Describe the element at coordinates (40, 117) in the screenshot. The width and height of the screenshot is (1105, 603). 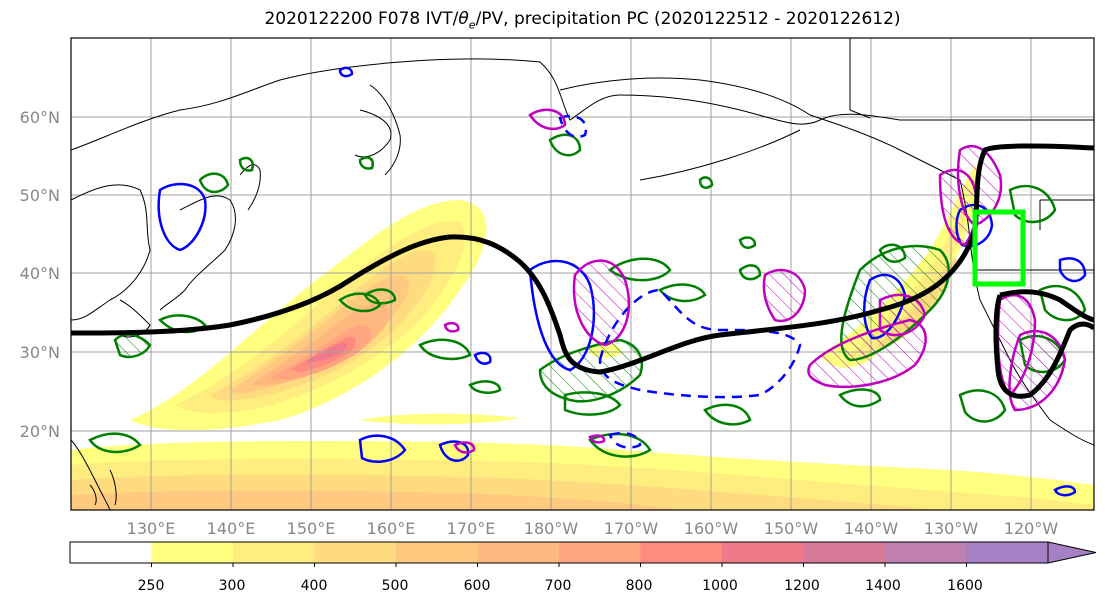
I see `lat-label: 60°N` at that location.